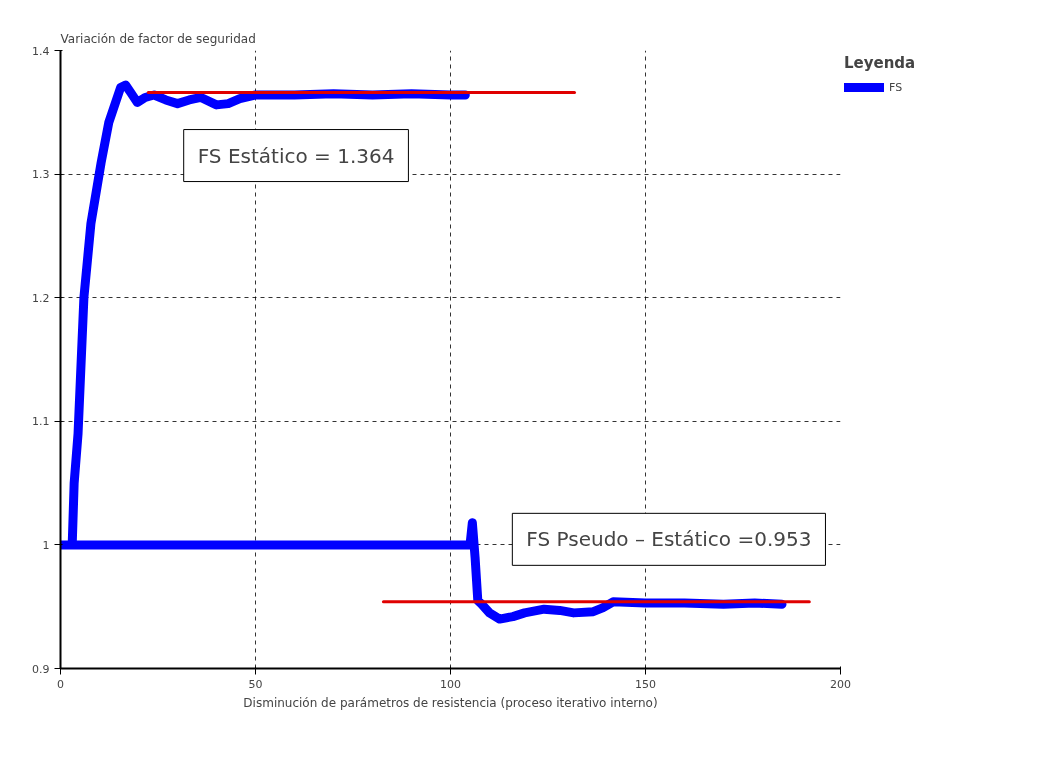 This screenshot has height=773, width=1039. I want to click on y-tick-label: 1.1, so click(41, 422).